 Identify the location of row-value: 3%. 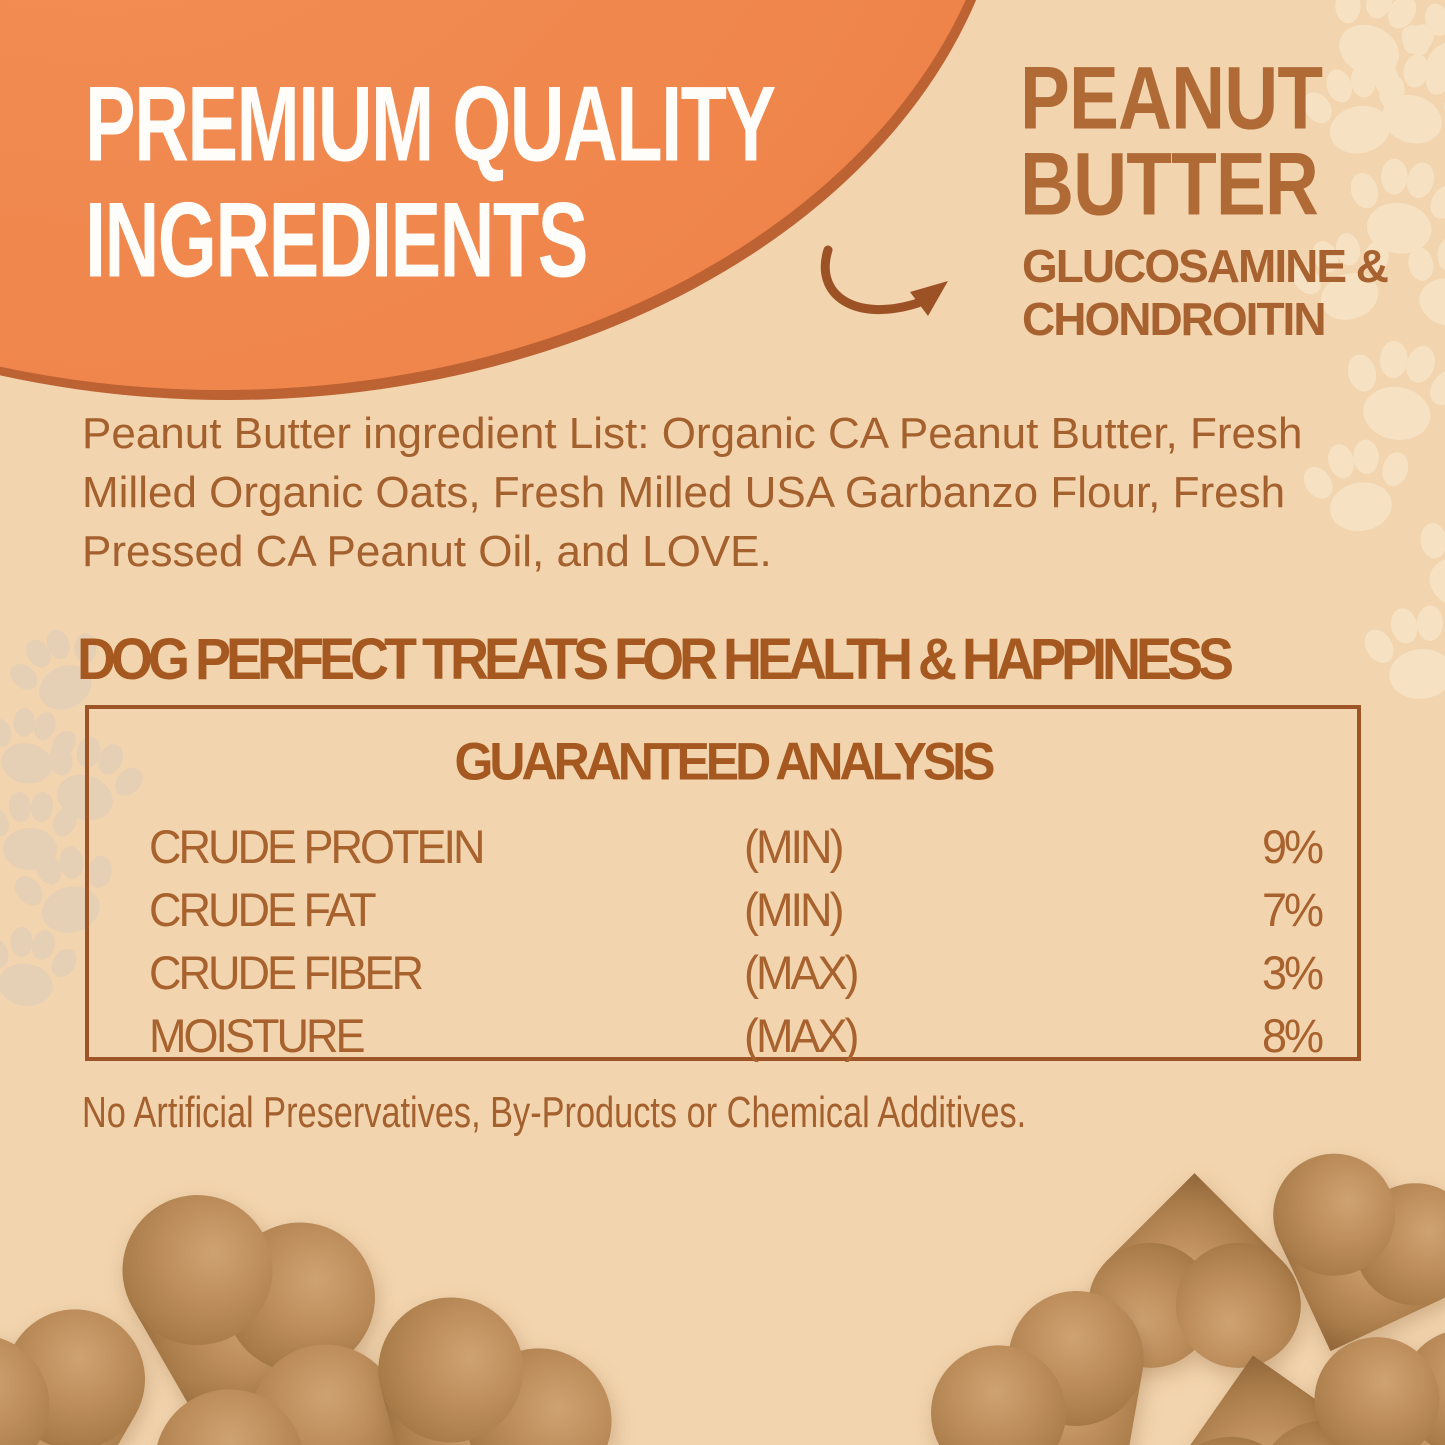
(1292, 971).